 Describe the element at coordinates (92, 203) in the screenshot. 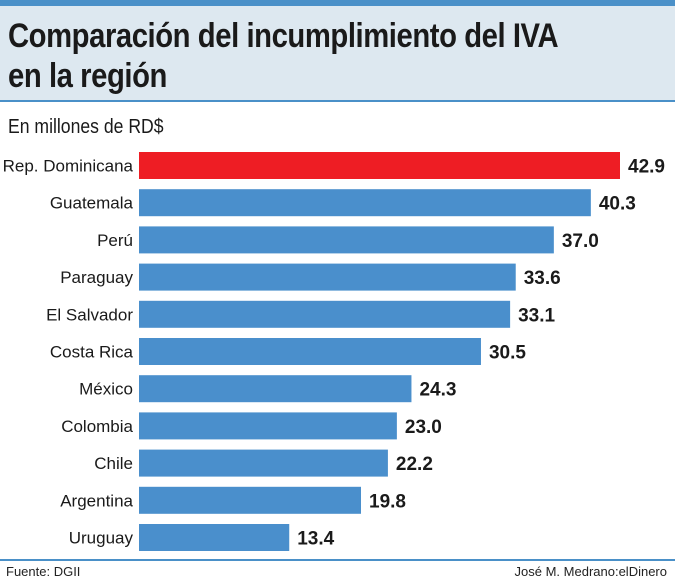

I see `category-label: Guatemala` at that location.